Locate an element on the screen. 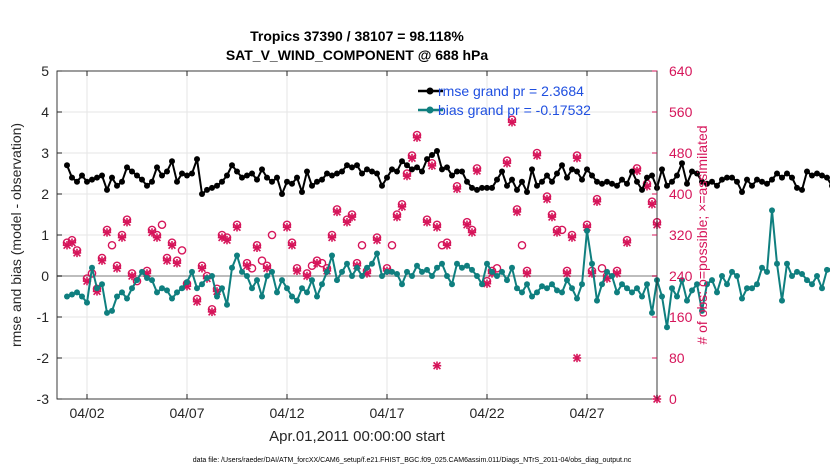  legend-rmse-marker is located at coordinates (430, 91).